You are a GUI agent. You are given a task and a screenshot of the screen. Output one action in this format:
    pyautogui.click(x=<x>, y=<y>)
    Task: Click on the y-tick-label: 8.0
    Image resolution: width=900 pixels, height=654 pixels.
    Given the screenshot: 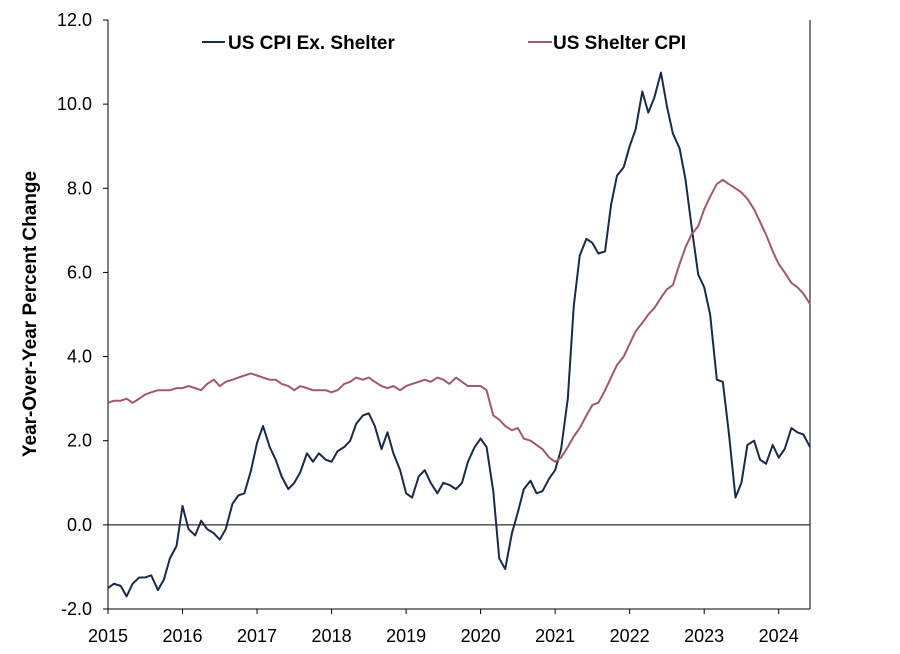 What is the action you would take?
    pyautogui.click(x=79, y=188)
    